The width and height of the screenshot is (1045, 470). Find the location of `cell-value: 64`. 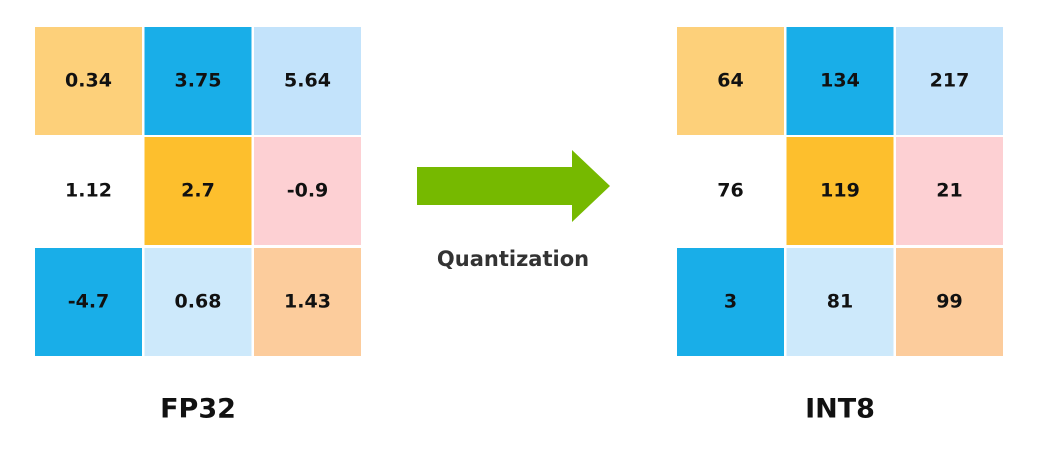

cell-value: 64 is located at coordinates (730, 81).